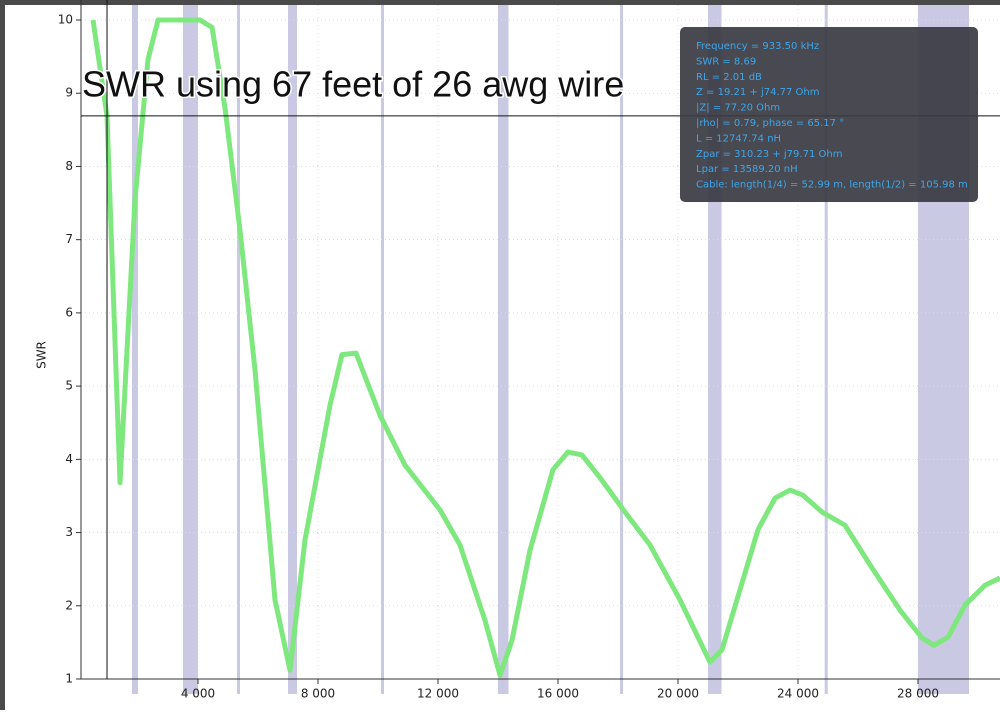  What do you see at coordinates (69, 239) in the screenshot?
I see `y-tick-label: 7` at bounding box center [69, 239].